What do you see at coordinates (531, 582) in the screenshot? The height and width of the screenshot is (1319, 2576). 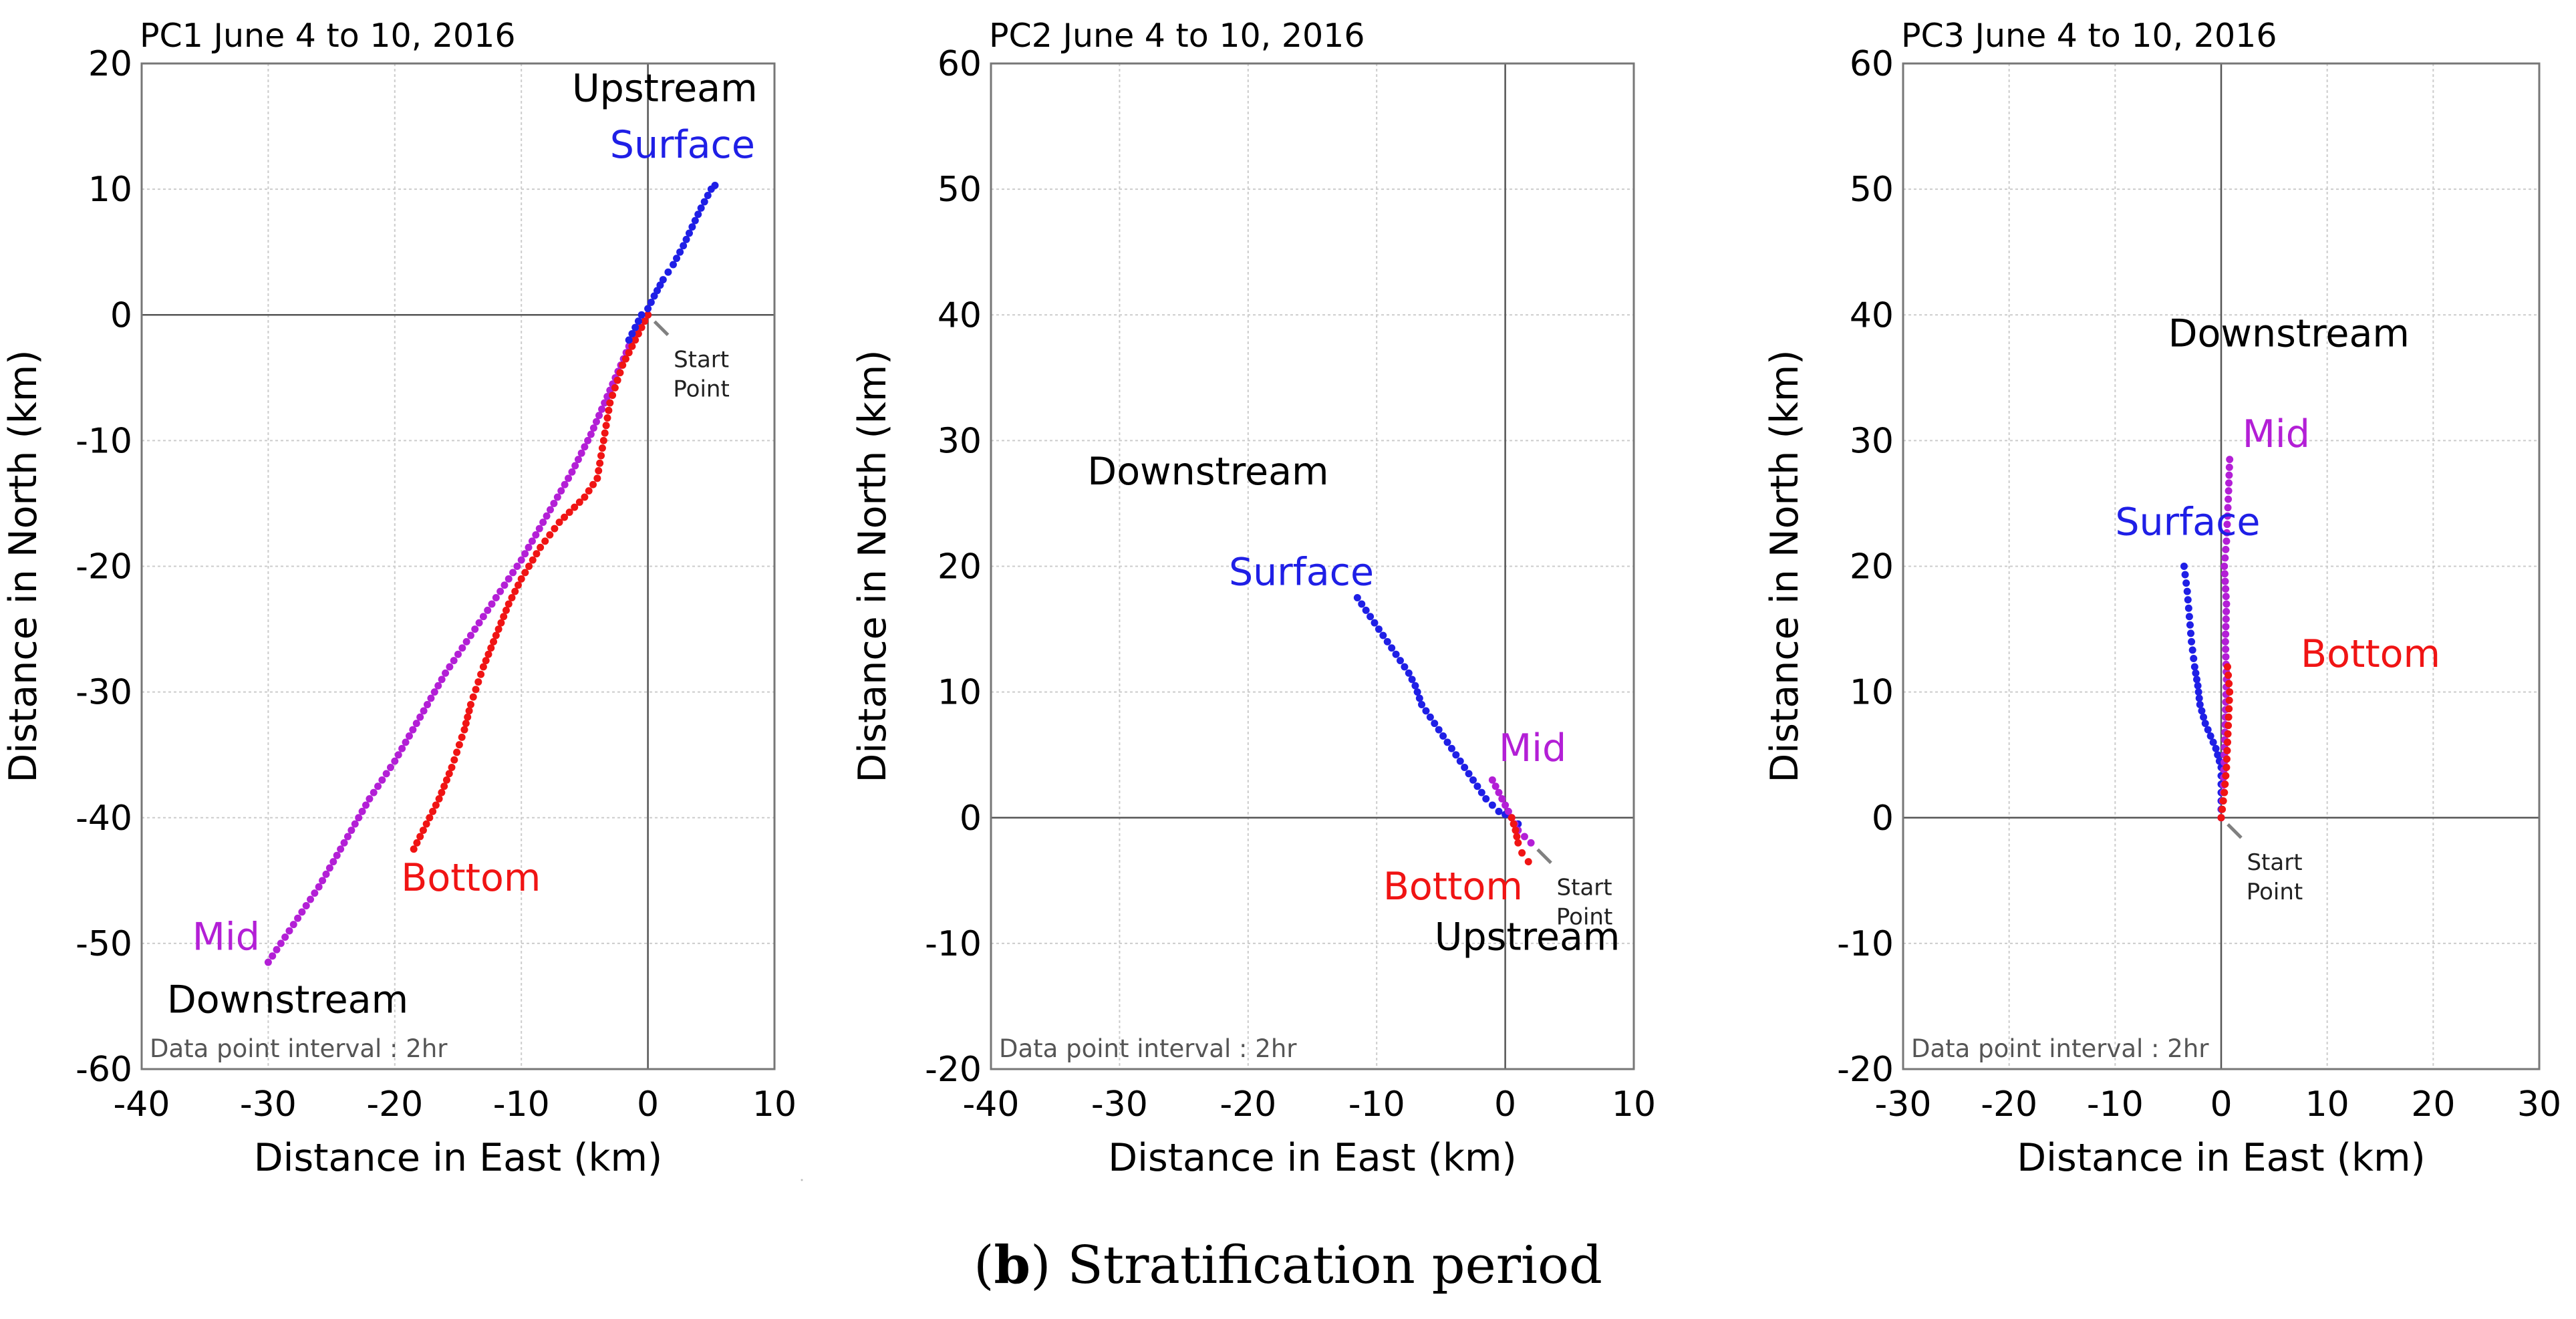 I see `series-bottom` at bounding box center [531, 582].